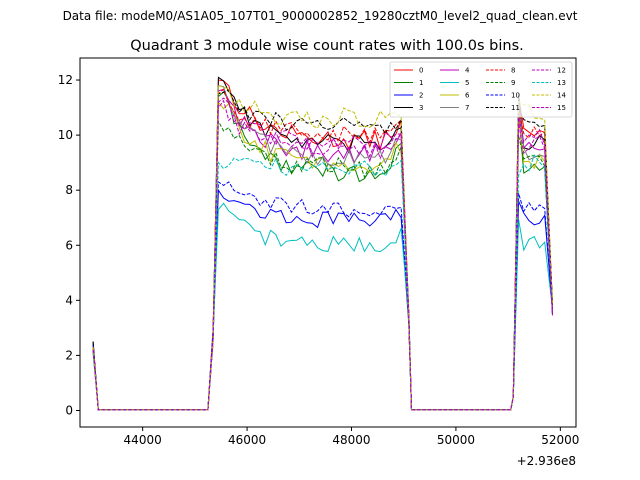  I want to click on legend-label-3: 3, so click(421, 108).